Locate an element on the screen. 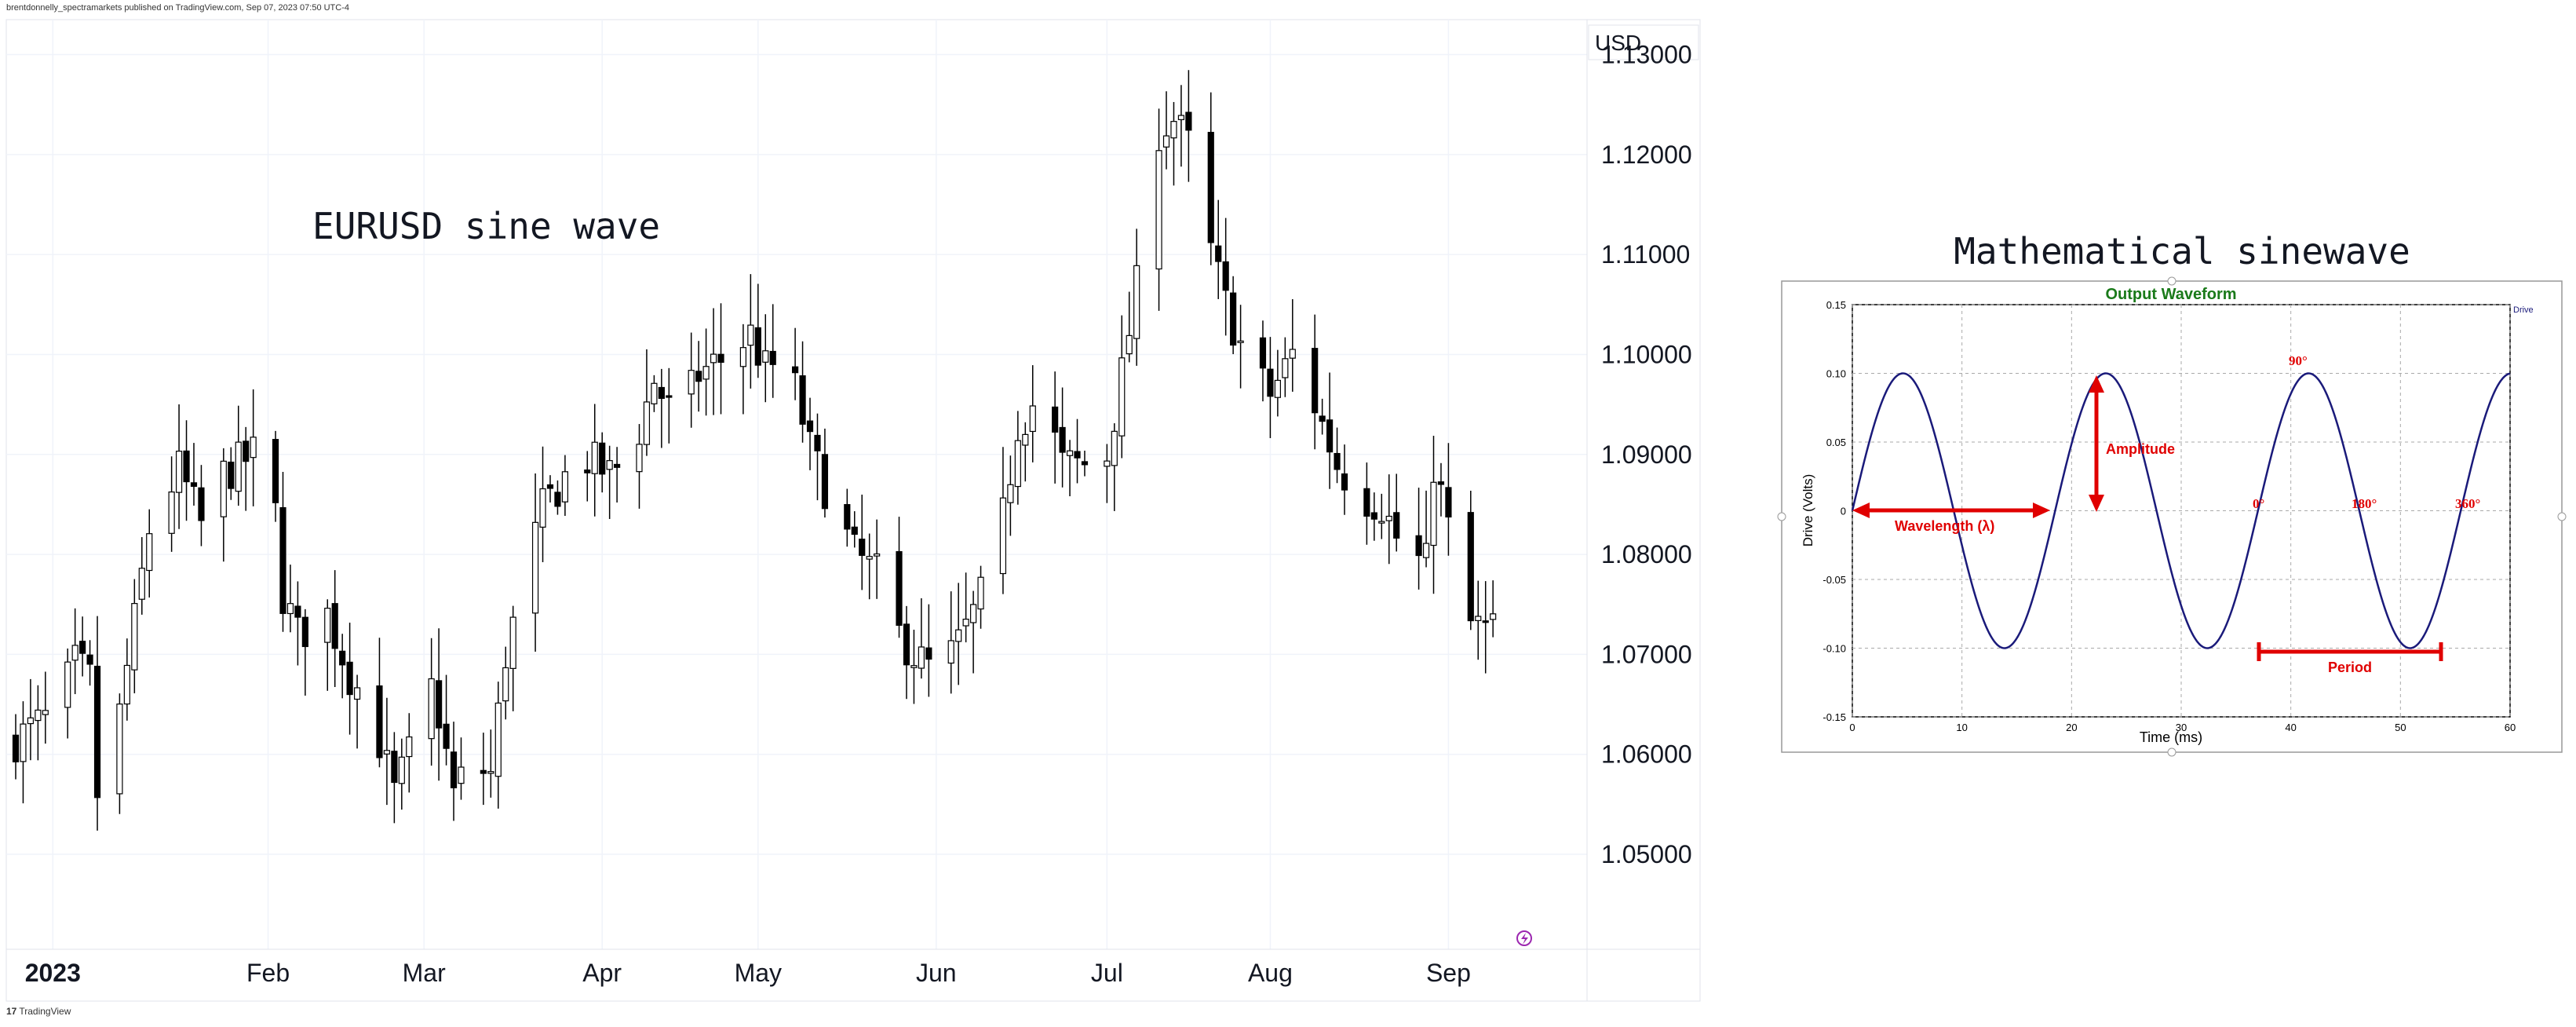 Image resolution: width=2576 pixels, height=1027 pixels. panel-handle-bottom is located at coordinates (2171, 752).